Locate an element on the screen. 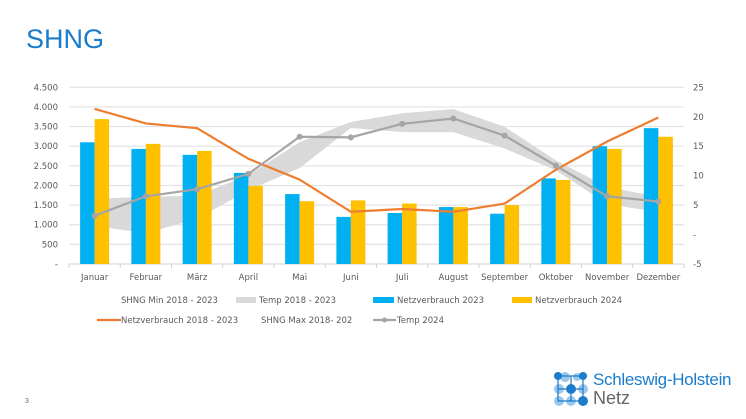  y-left-tick-label: - is located at coordinates (56, 265).